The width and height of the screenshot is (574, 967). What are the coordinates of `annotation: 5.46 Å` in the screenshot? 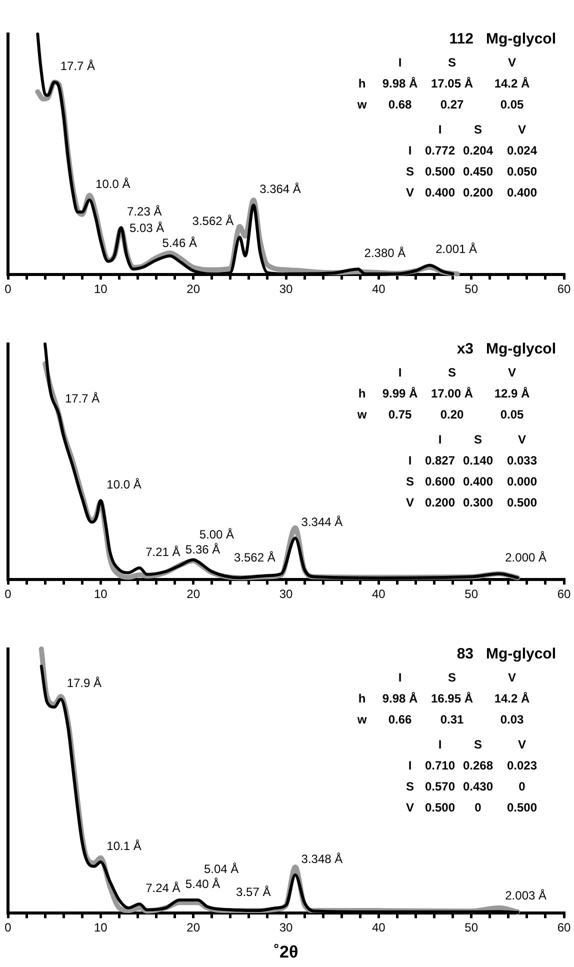 It's located at (179, 243).